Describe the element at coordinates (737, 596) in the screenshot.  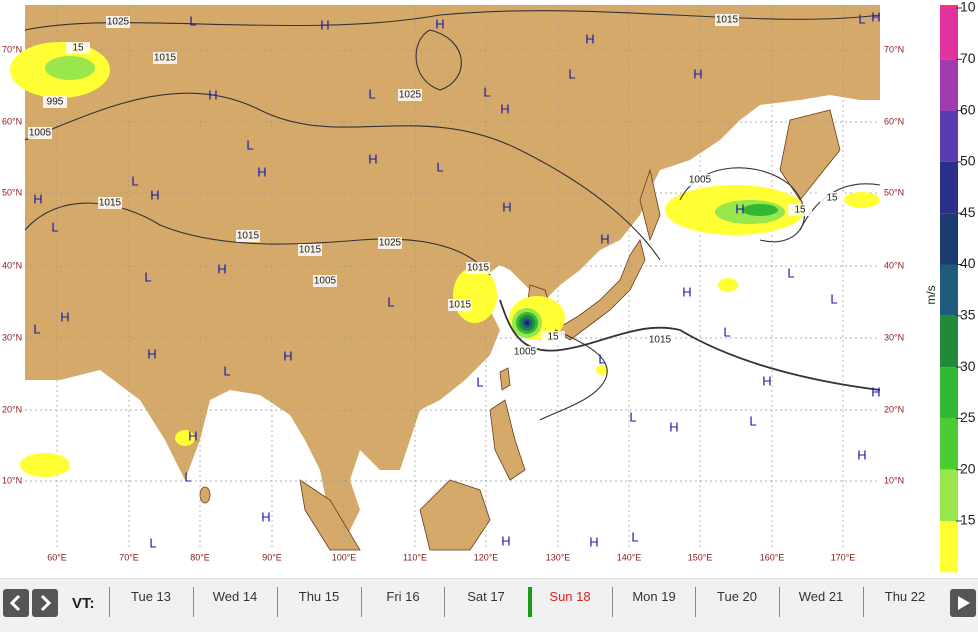
I see `day: Tue 20` at that location.